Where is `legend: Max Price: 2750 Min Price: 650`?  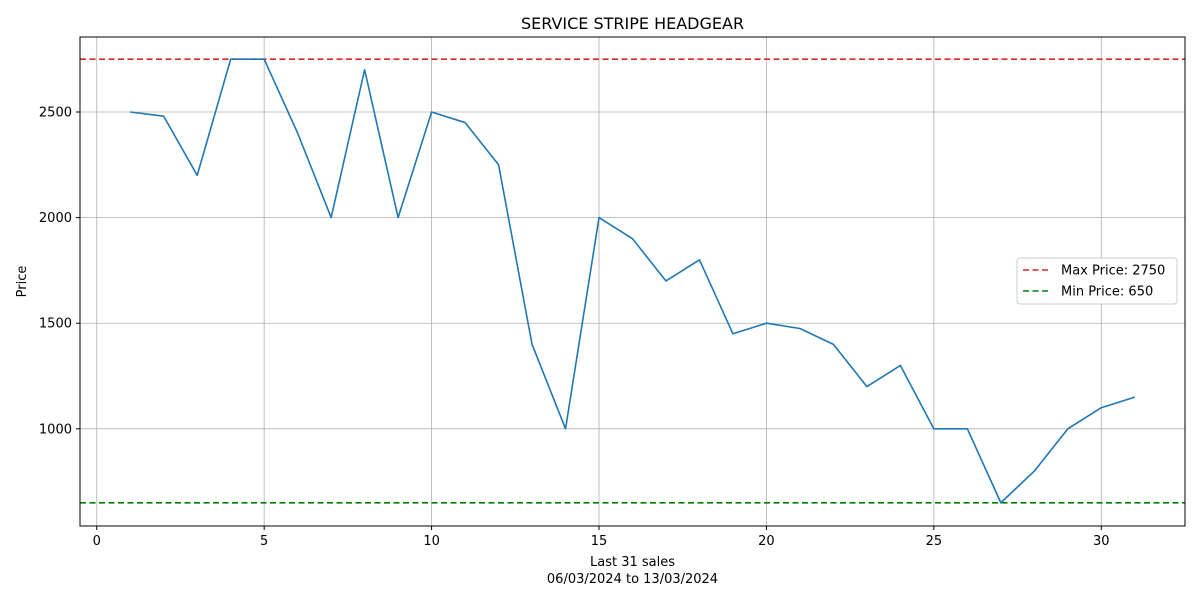 legend: Max Price: 2750 Min Price: 650 is located at coordinates (1097, 281).